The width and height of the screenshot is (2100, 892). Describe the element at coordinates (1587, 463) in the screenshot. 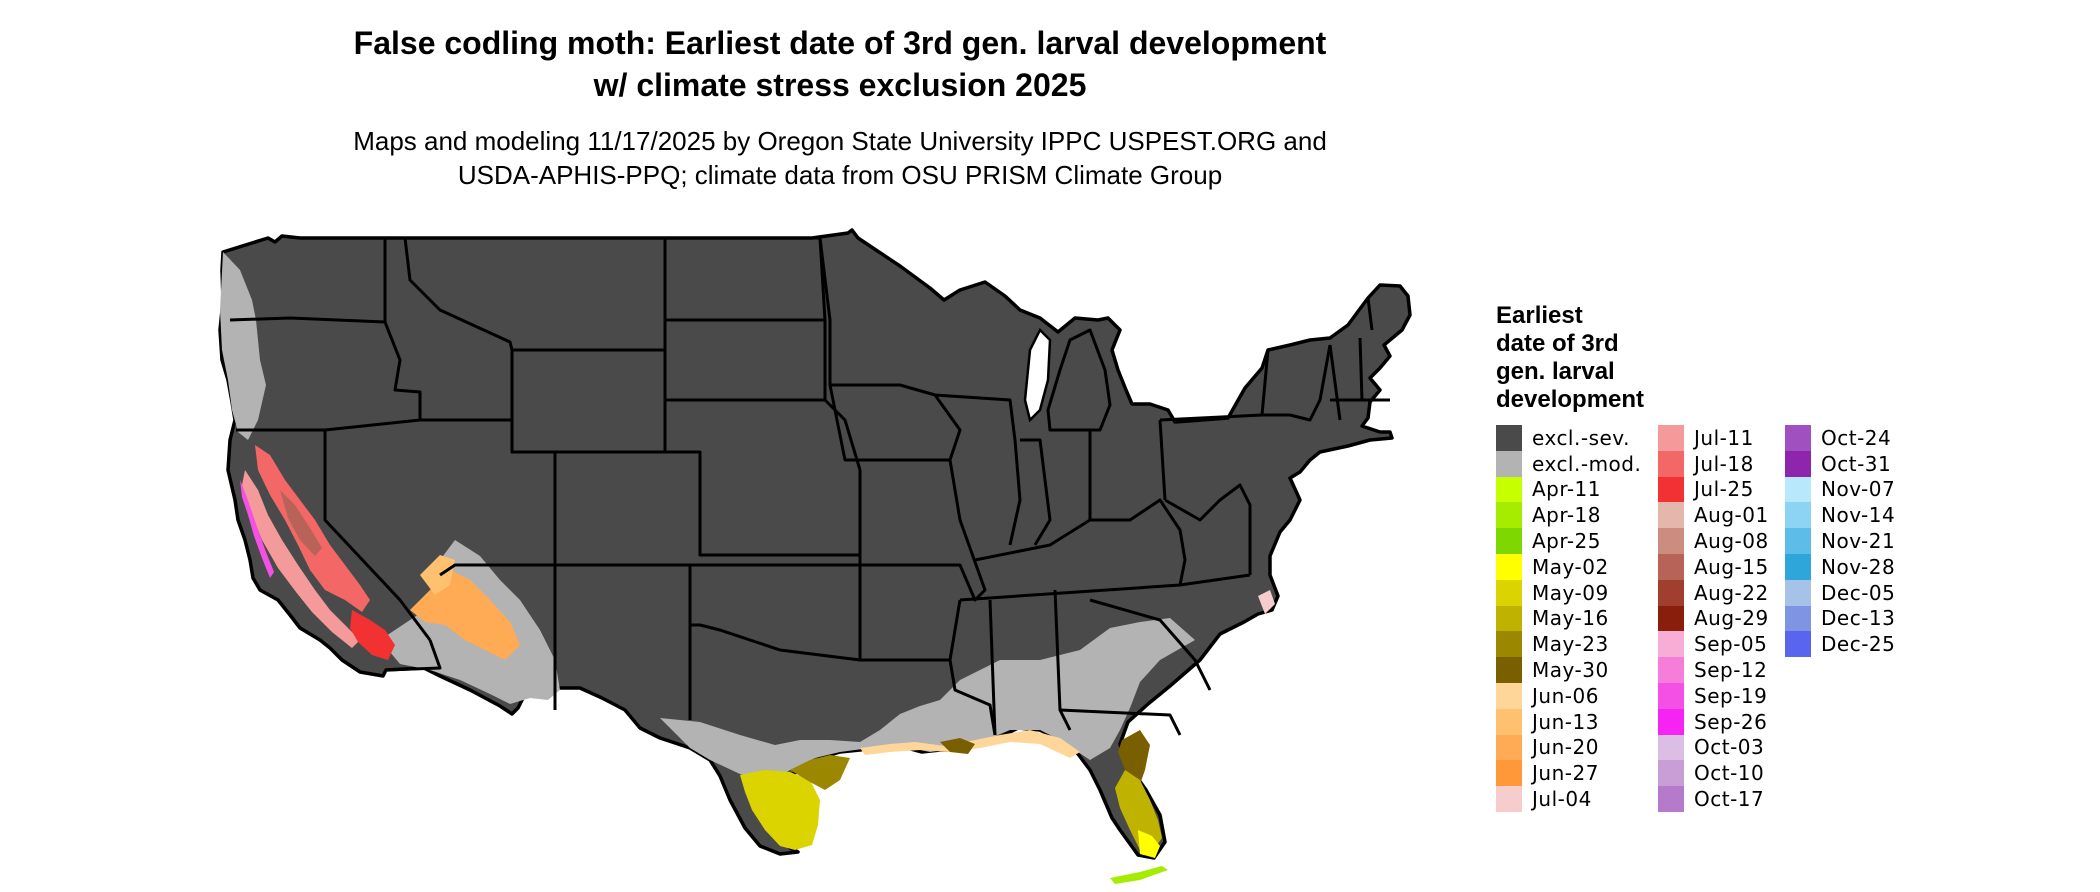

I see `legend-label: excl.-mod.` at that location.